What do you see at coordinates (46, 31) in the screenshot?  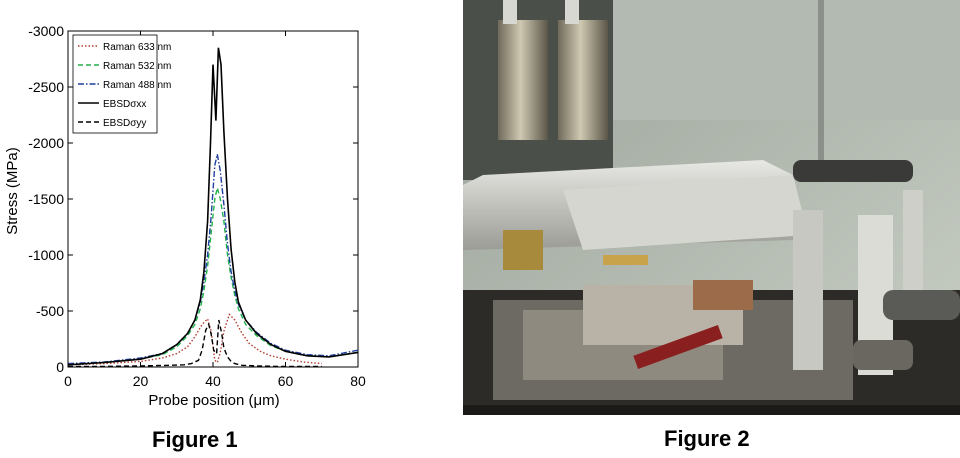 I see `y-tick-label: -3000` at bounding box center [46, 31].